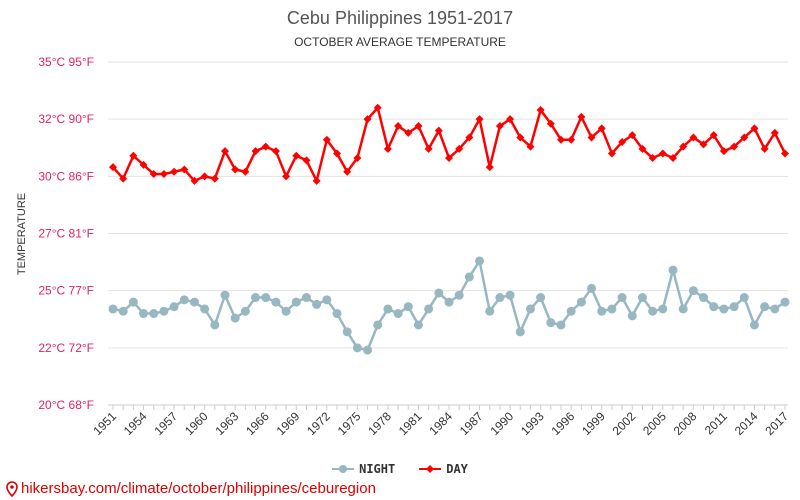  I want to click on x-tick-label: 2014, so click(746, 423).